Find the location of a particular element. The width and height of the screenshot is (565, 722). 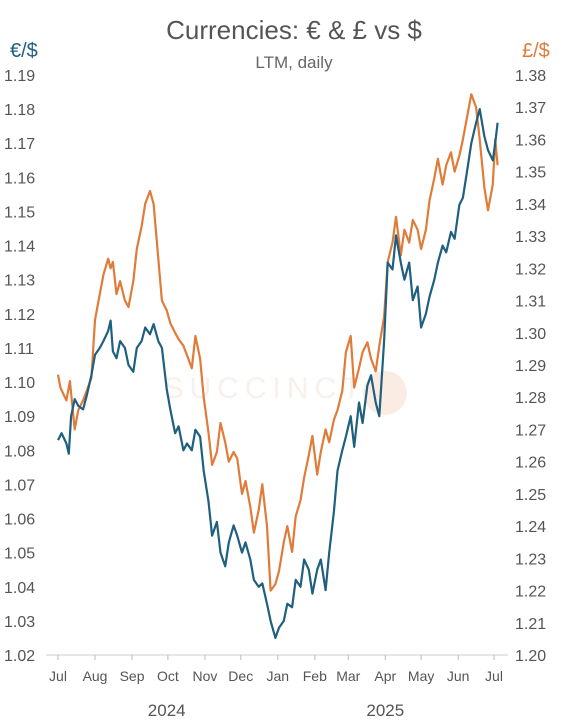

chart-subtitle: LTM, daily is located at coordinates (294, 62).